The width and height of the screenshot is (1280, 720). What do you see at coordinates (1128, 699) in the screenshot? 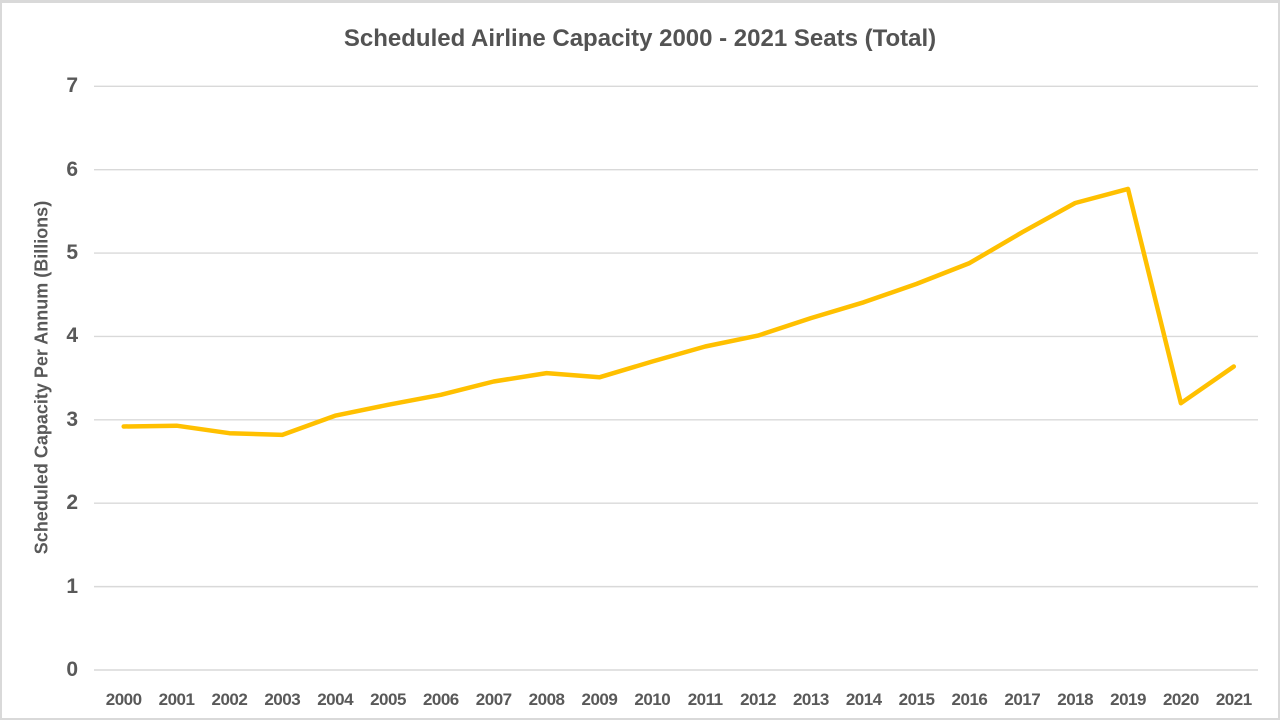
I see `x-tick-label: 2019` at bounding box center [1128, 699].